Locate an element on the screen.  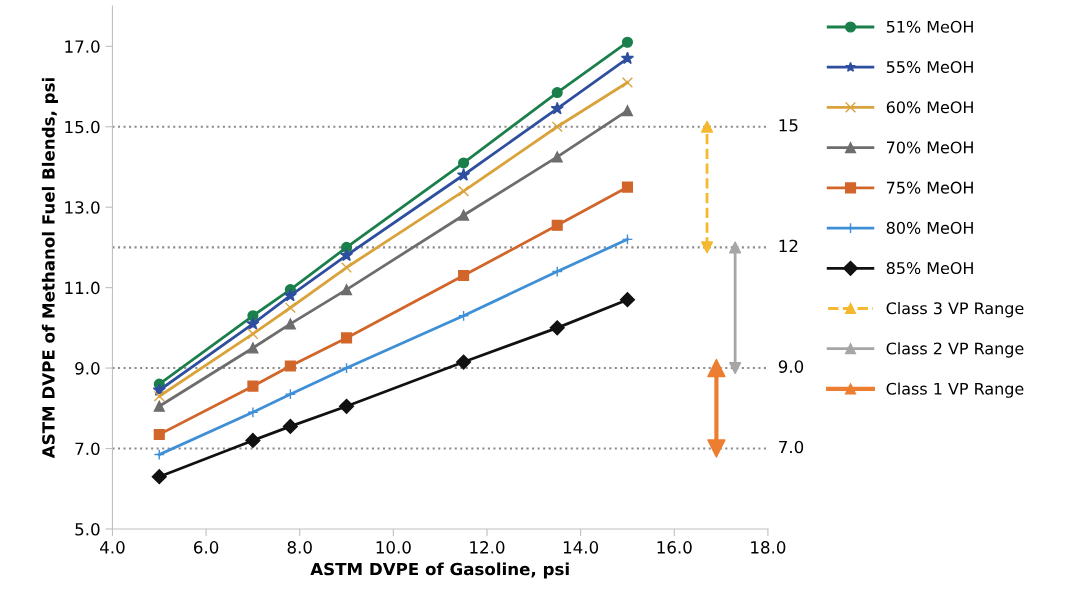
y-tick-label: 11.0 is located at coordinates (82, 288).